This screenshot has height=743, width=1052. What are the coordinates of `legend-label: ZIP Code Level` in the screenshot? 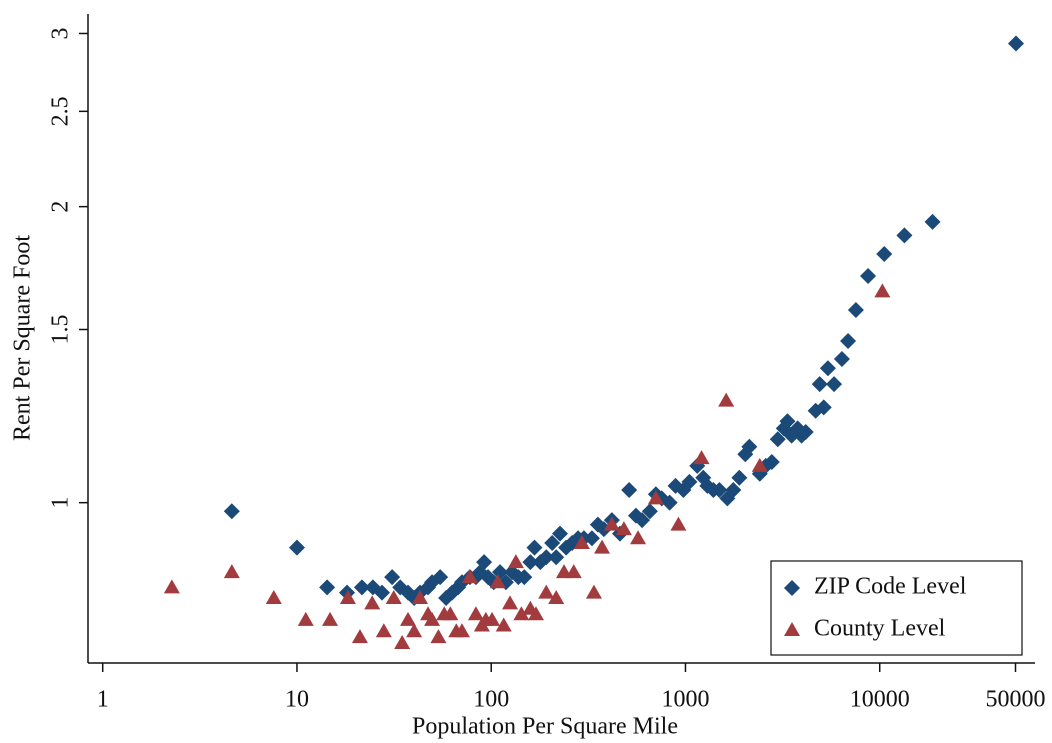 It's located at (890, 587).